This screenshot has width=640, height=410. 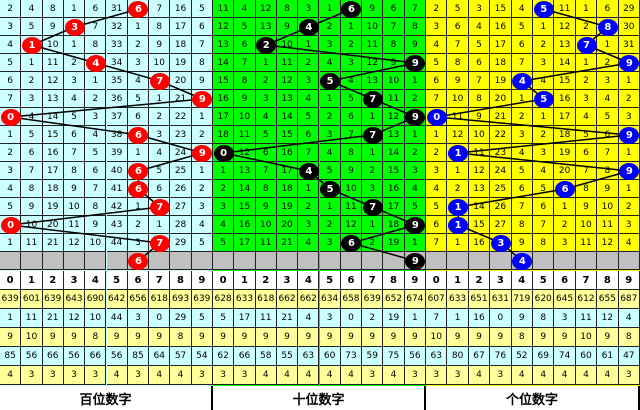 What do you see at coordinates (181, 225) in the screenshot?
I see `miss-cell: 28` at bounding box center [181, 225].